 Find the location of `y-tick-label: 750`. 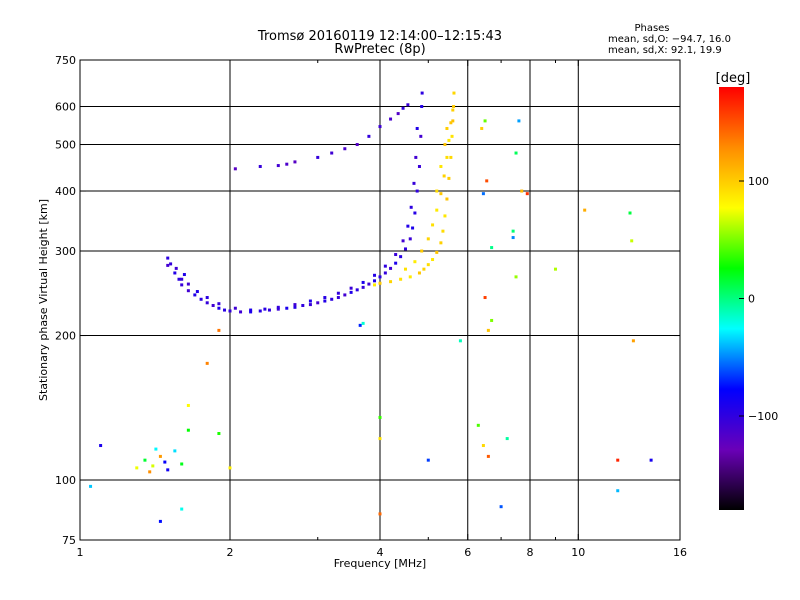

y-tick-label: 750 is located at coordinates (65, 60).